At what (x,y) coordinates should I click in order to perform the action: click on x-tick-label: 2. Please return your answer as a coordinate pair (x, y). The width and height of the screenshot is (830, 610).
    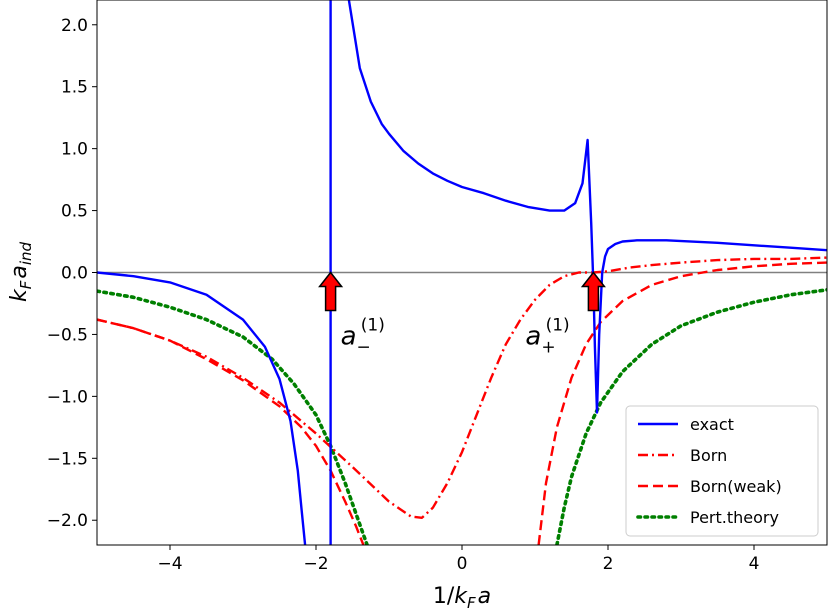
    Looking at the image, I should click on (608, 564).